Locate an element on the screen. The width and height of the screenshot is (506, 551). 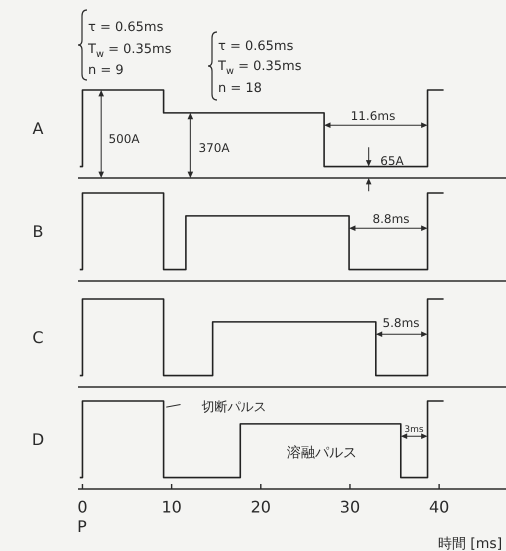
annotation: 65A is located at coordinates (392, 161).